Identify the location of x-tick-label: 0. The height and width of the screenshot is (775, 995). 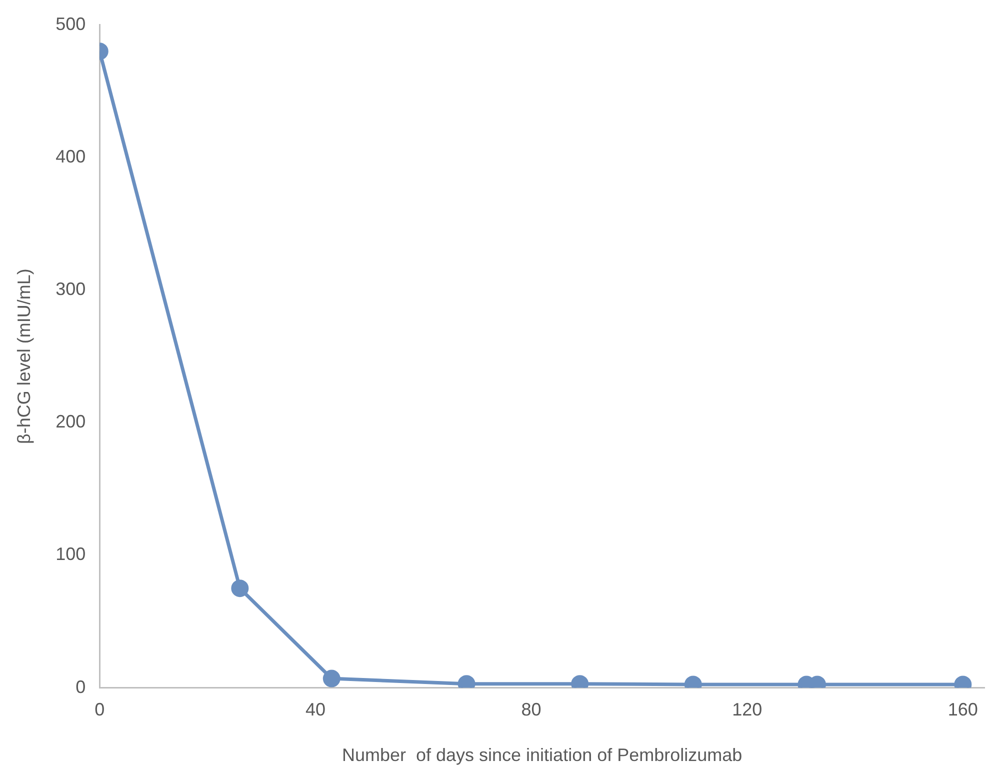
(99, 710).